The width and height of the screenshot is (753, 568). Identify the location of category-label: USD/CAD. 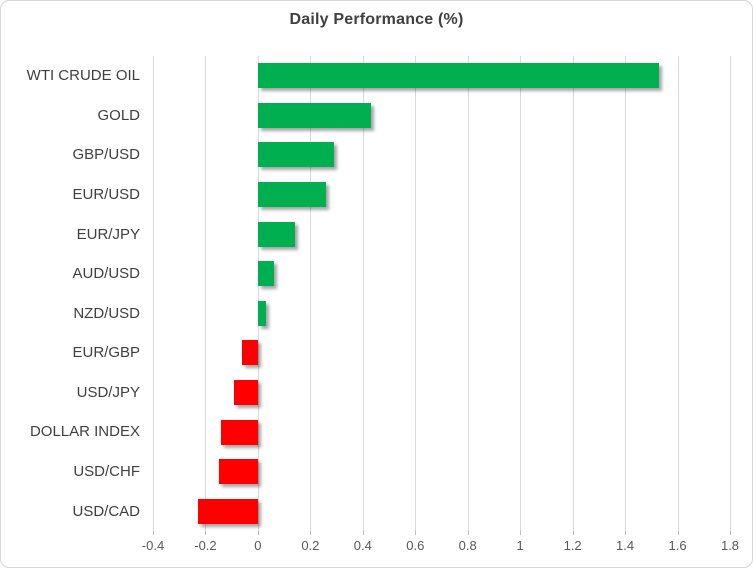
(106, 511).